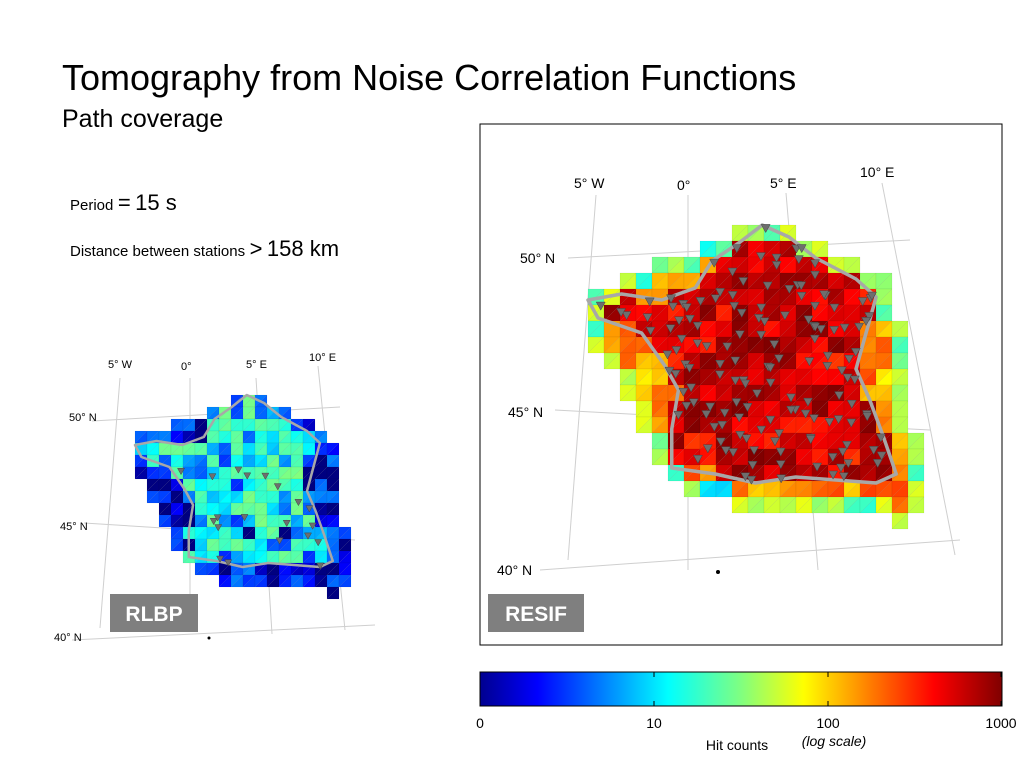 This screenshot has width=1024, height=768. I want to click on resif-lat-label-40n: 40° N, so click(514, 570).